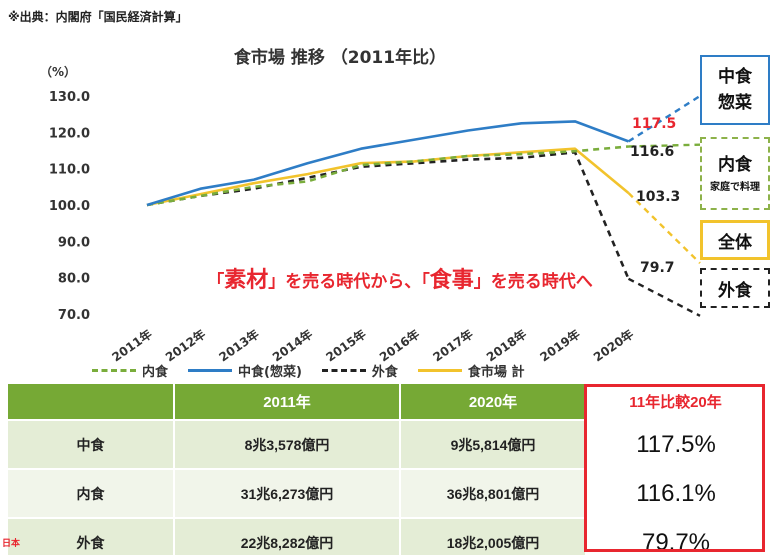 The width and height of the screenshot is (774, 555). What do you see at coordinates (287, 402) in the screenshot?
I see `header-2011: 2011年` at bounding box center [287, 402].